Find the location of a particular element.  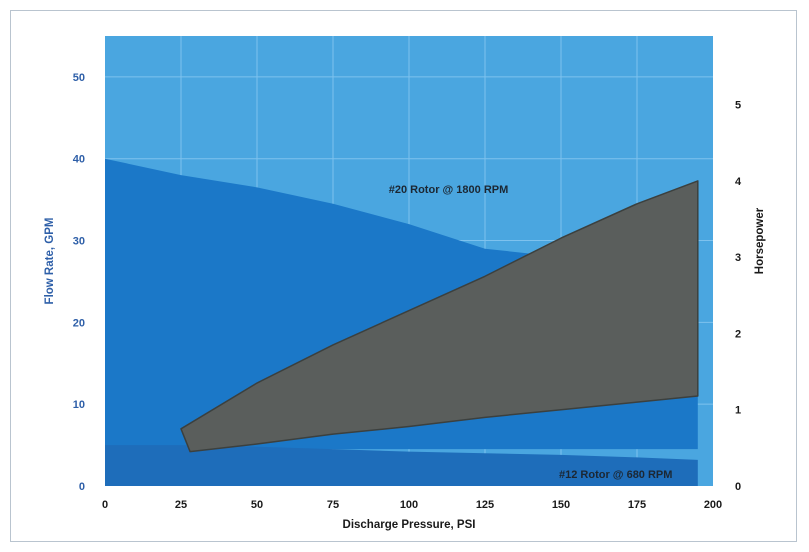

y2-tick-label: 2 is located at coordinates (738, 334).